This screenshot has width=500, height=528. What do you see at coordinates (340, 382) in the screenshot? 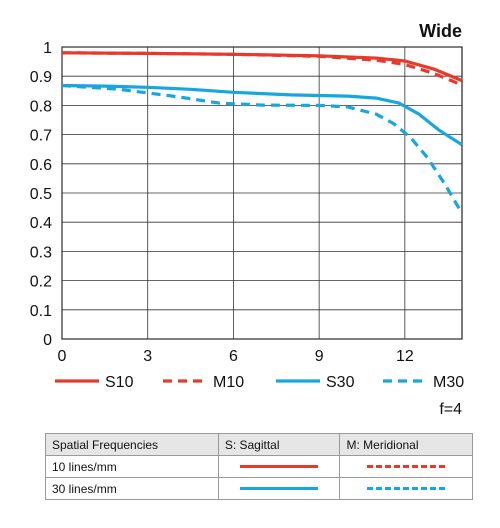
I see `legend-label: S30` at bounding box center [340, 382].